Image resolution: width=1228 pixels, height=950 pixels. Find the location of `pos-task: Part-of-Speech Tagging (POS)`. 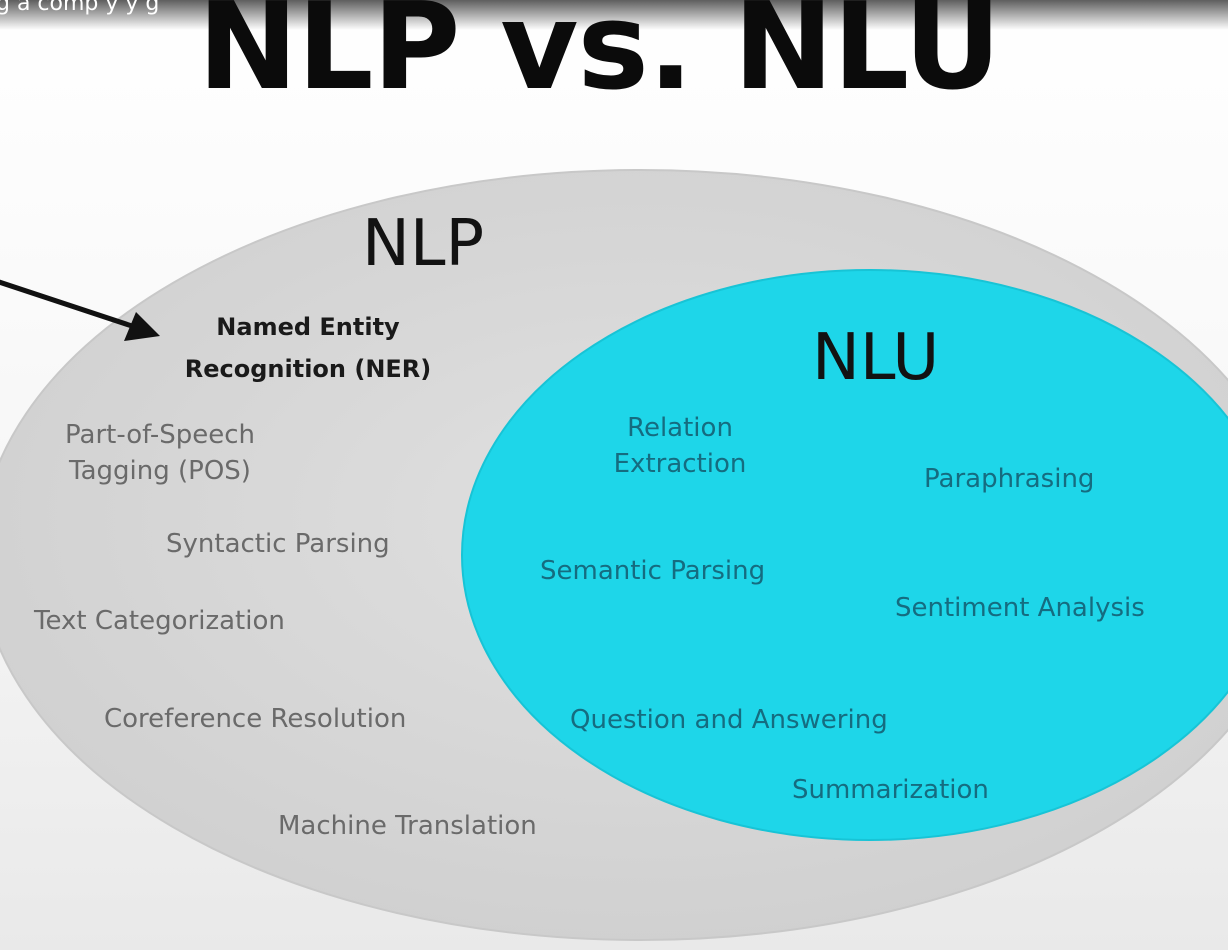

pos-task: Part-of-Speech Tagging (POS) is located at coordinates (160, 453).